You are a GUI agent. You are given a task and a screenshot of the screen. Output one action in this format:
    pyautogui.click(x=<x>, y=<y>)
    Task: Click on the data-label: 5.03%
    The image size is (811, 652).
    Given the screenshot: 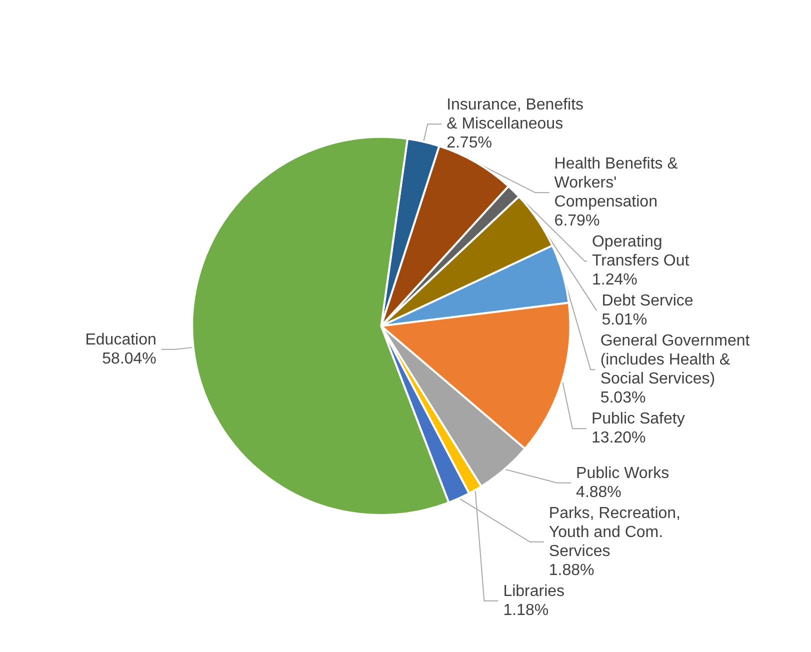 What is the action you would take?
    pyautogui.click(x=623, y=398)
    